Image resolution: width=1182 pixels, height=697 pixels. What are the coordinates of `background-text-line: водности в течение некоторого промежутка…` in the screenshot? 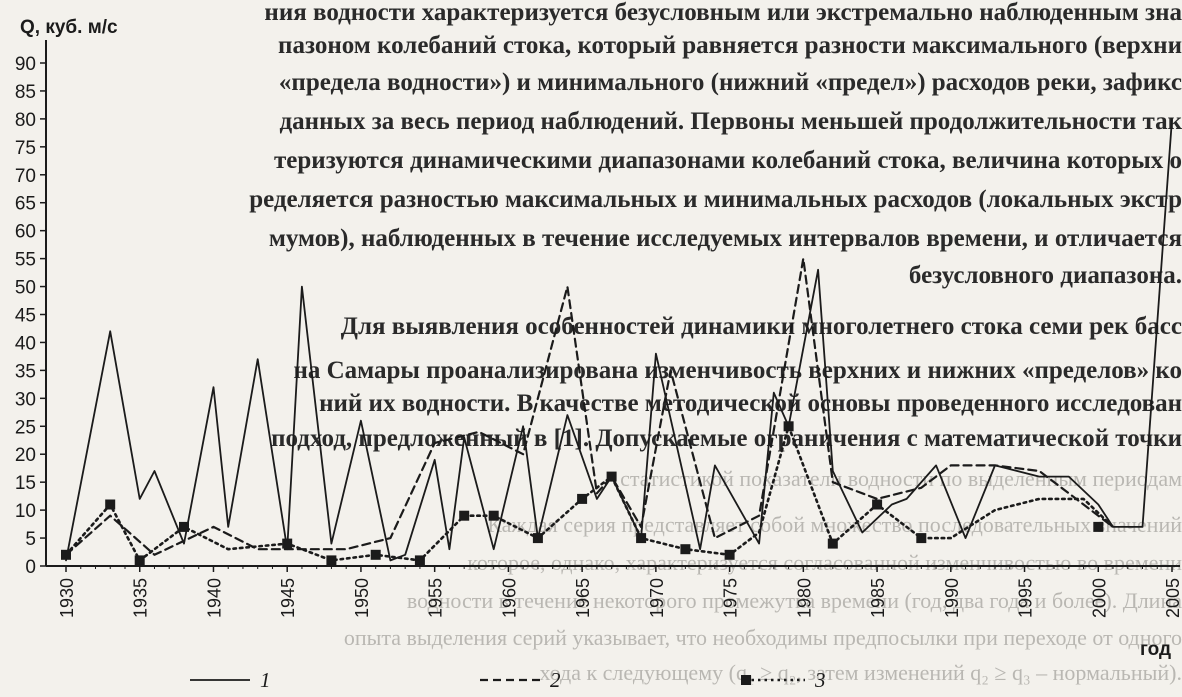 It's located at (794, 600).